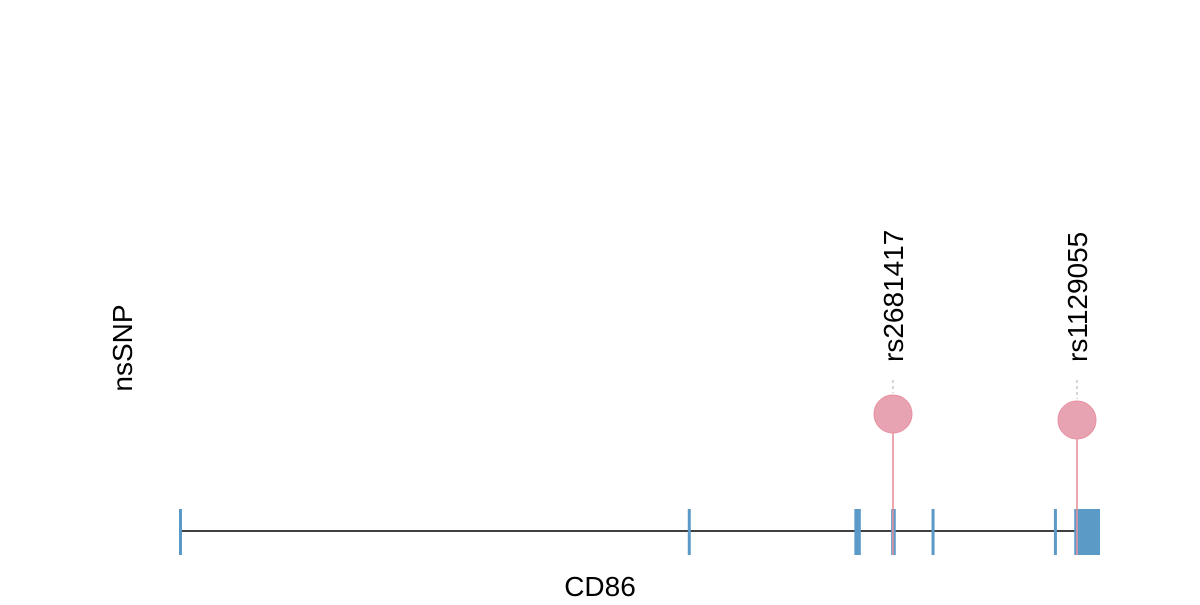 The width and height of the screenshot is (1200, 605). I want to click on snp-group: rs2681417 rs1129055, so click(985, 392).